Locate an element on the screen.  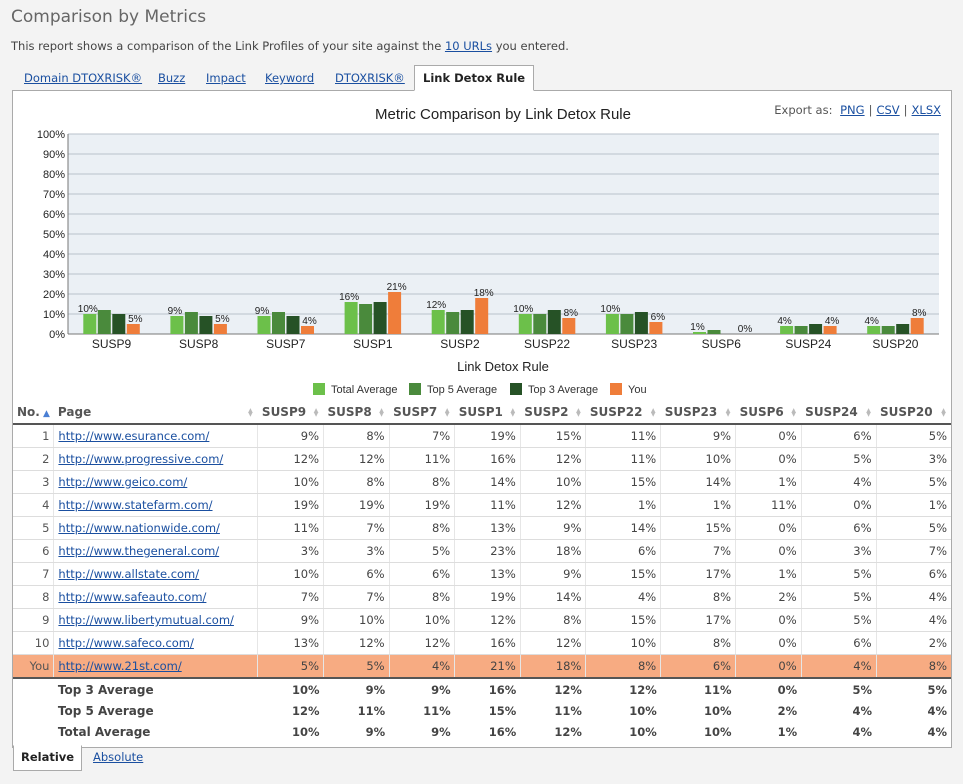
tab-link-detox-rule: Link Detox Rule is located at coordinates (474, 78).